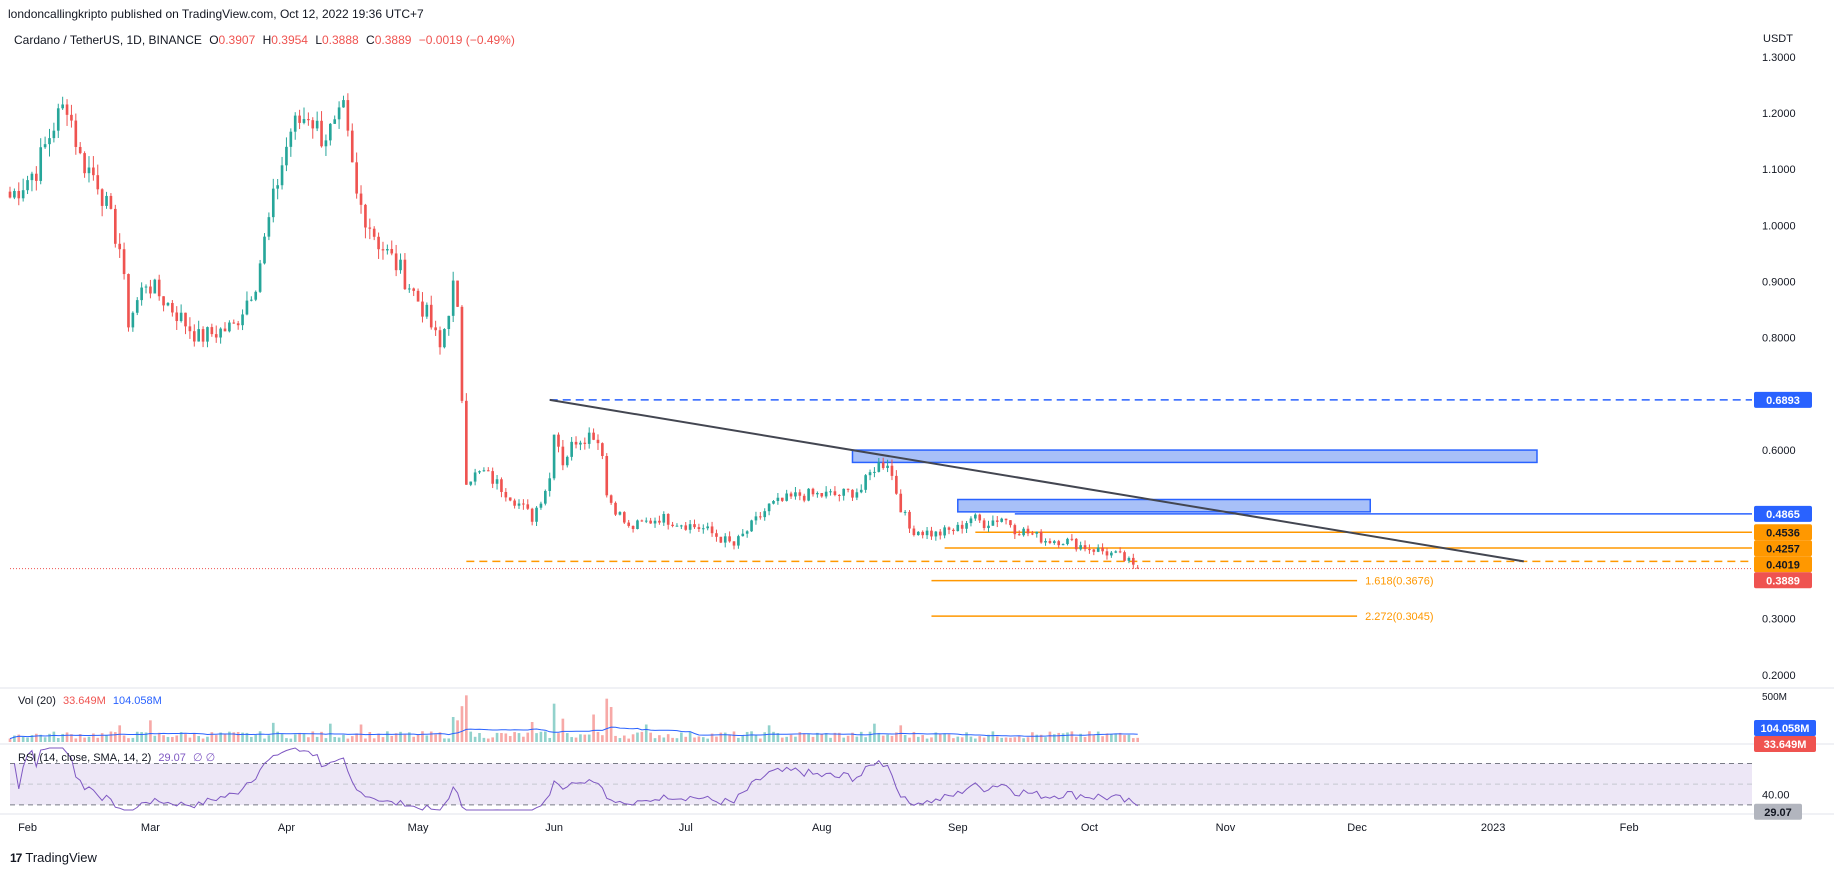 The image size is (1834, 875). I want to click on supply-zone-upper, so click(1194, 456).